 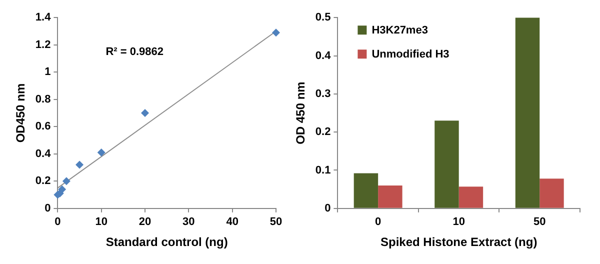 What do you see at coordinates (43, 44) in the screenshot?
I see `y-tick-label: 1.2` at bounding box center [43, 44].